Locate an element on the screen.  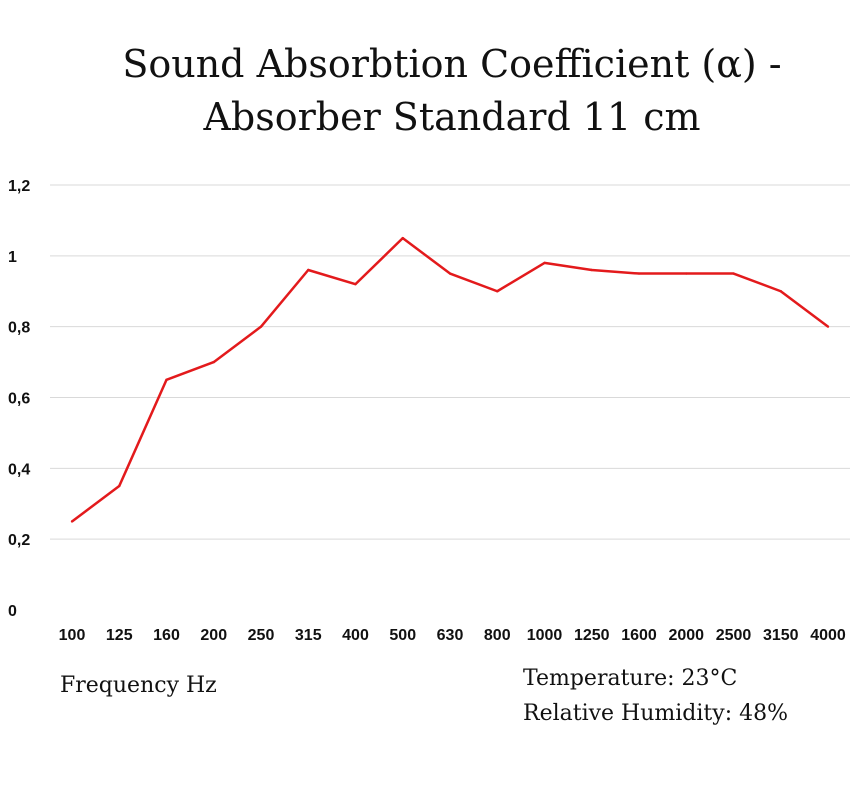
x-tick-label: 4000 is located at coordinates (828, 635).